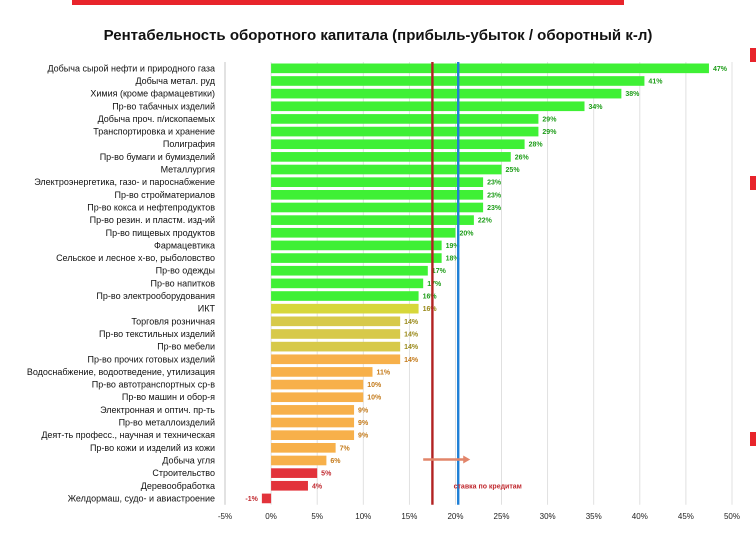 The width and height of the screenshot is (756, 533). Describe the element at coordinates (445, 283) in the screenshot. I see `reference-lines` at that location.